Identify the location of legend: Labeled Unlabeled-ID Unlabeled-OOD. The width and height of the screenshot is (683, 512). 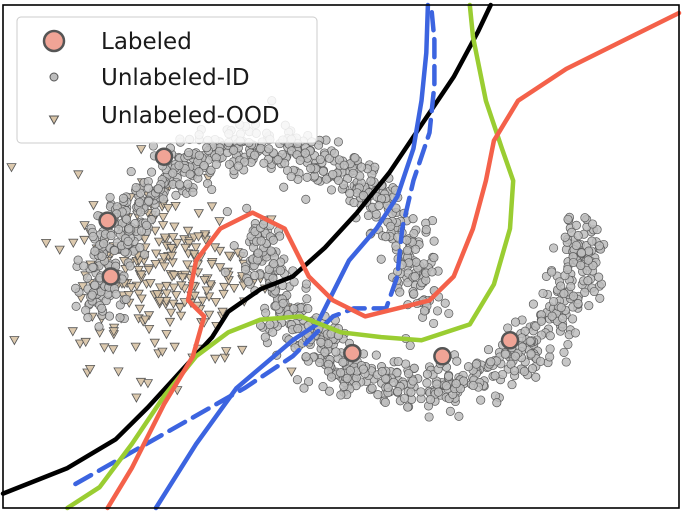
(167, 80).